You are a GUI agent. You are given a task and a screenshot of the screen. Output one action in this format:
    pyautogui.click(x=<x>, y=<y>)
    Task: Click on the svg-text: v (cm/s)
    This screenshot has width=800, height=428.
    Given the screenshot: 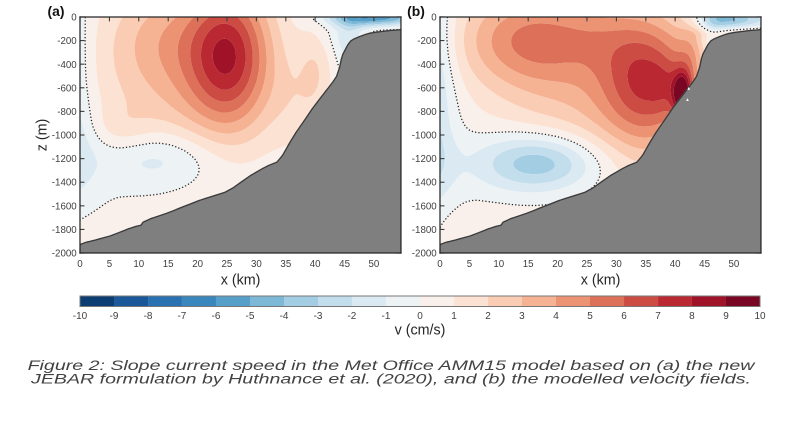 What is the action you would take?
    pyautogui.click(x=420, y=330)
    